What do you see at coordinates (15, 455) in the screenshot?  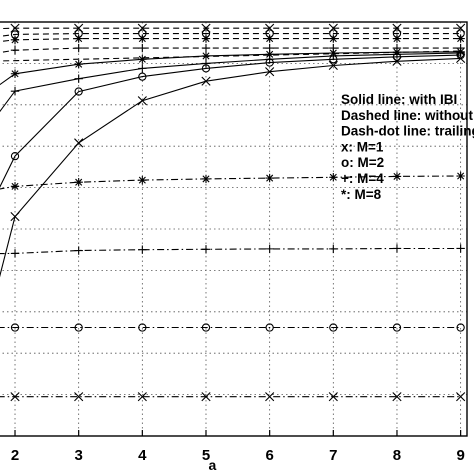 I see `x-tick-label-0: 2` at bounding box center [15, 455].